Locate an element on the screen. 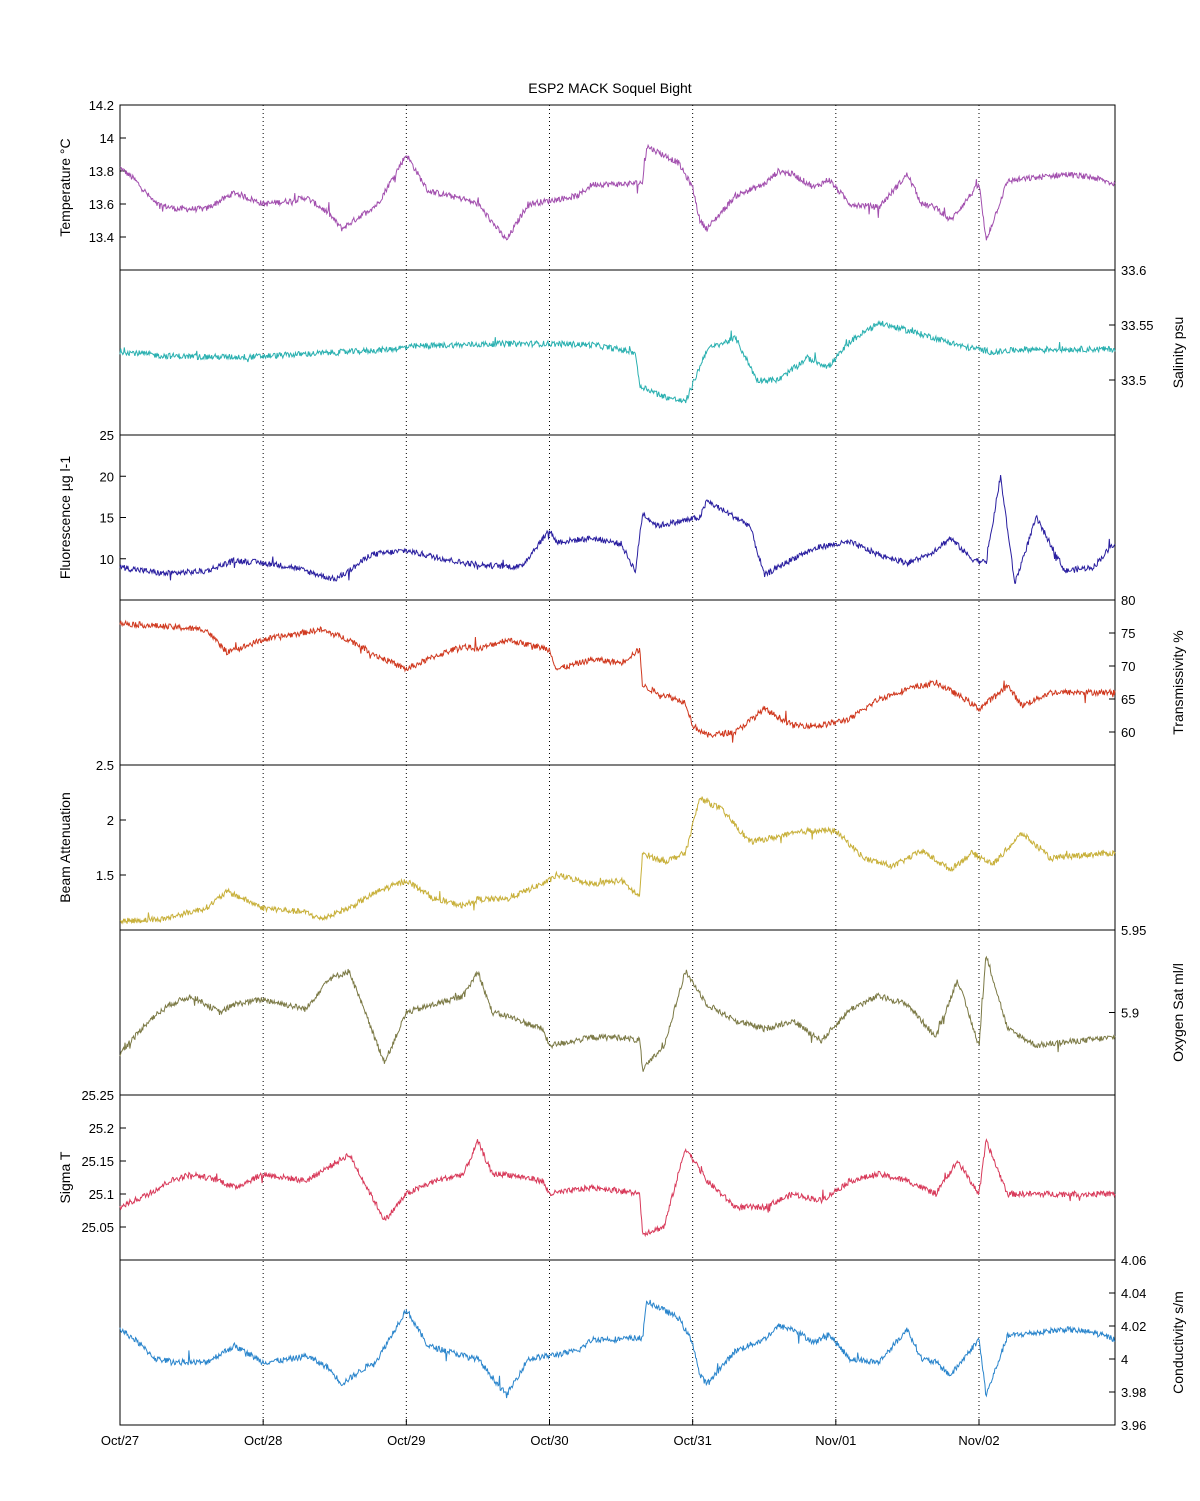 This screenshot has height=1501, width=1200. transmissivity-y-tick-label: 70 is located at coordinates (1128, 666).